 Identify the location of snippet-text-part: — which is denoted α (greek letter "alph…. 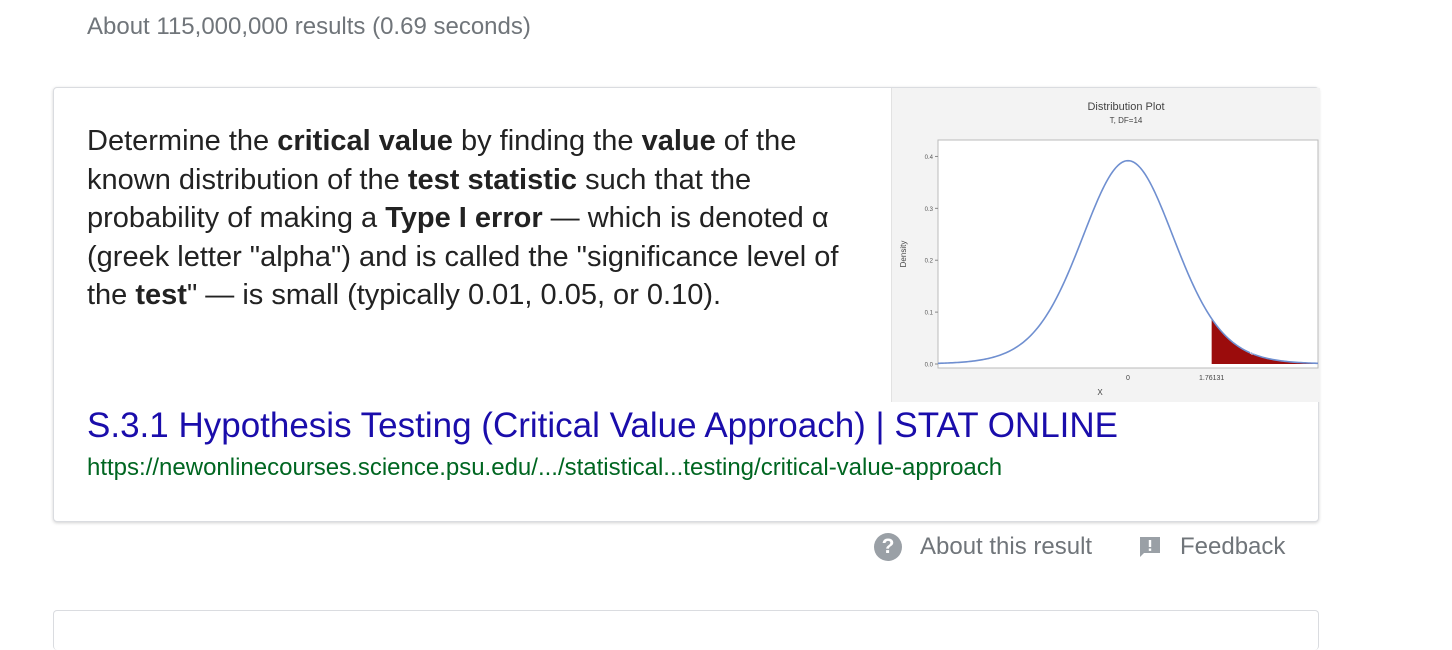
(463, 256).